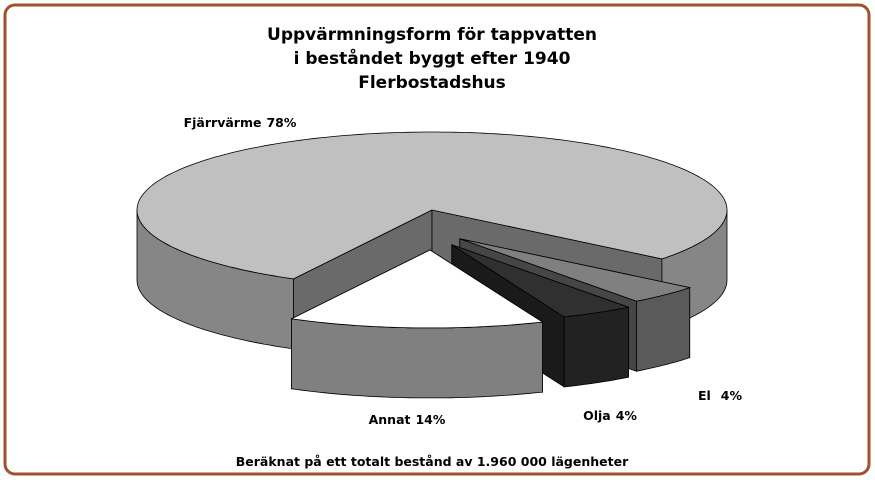 The image size is (875, 480). Describe the element at coordinates (432, 58) in the screenshot. I see `title-line: i beståndet byggt efter 1940` at that location.